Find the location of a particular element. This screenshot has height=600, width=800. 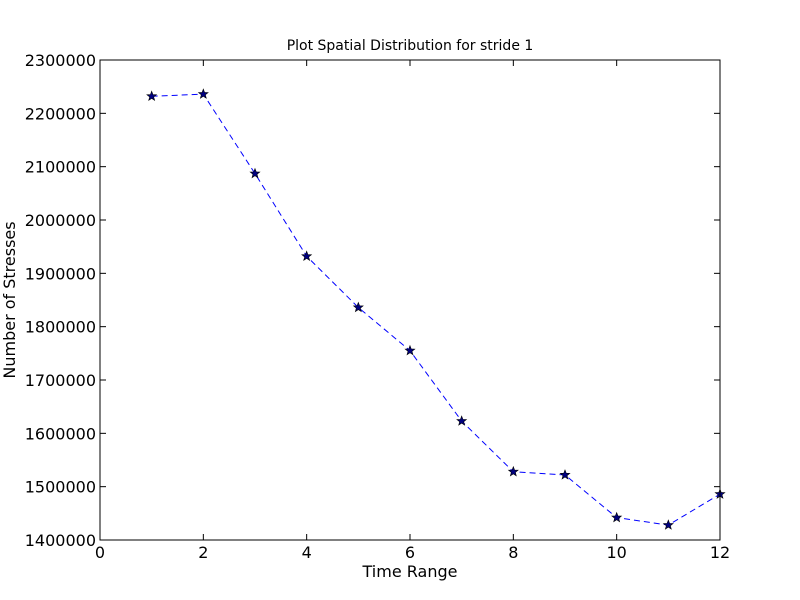

x-tick-label: 4 is located at coordinates (307, 552).